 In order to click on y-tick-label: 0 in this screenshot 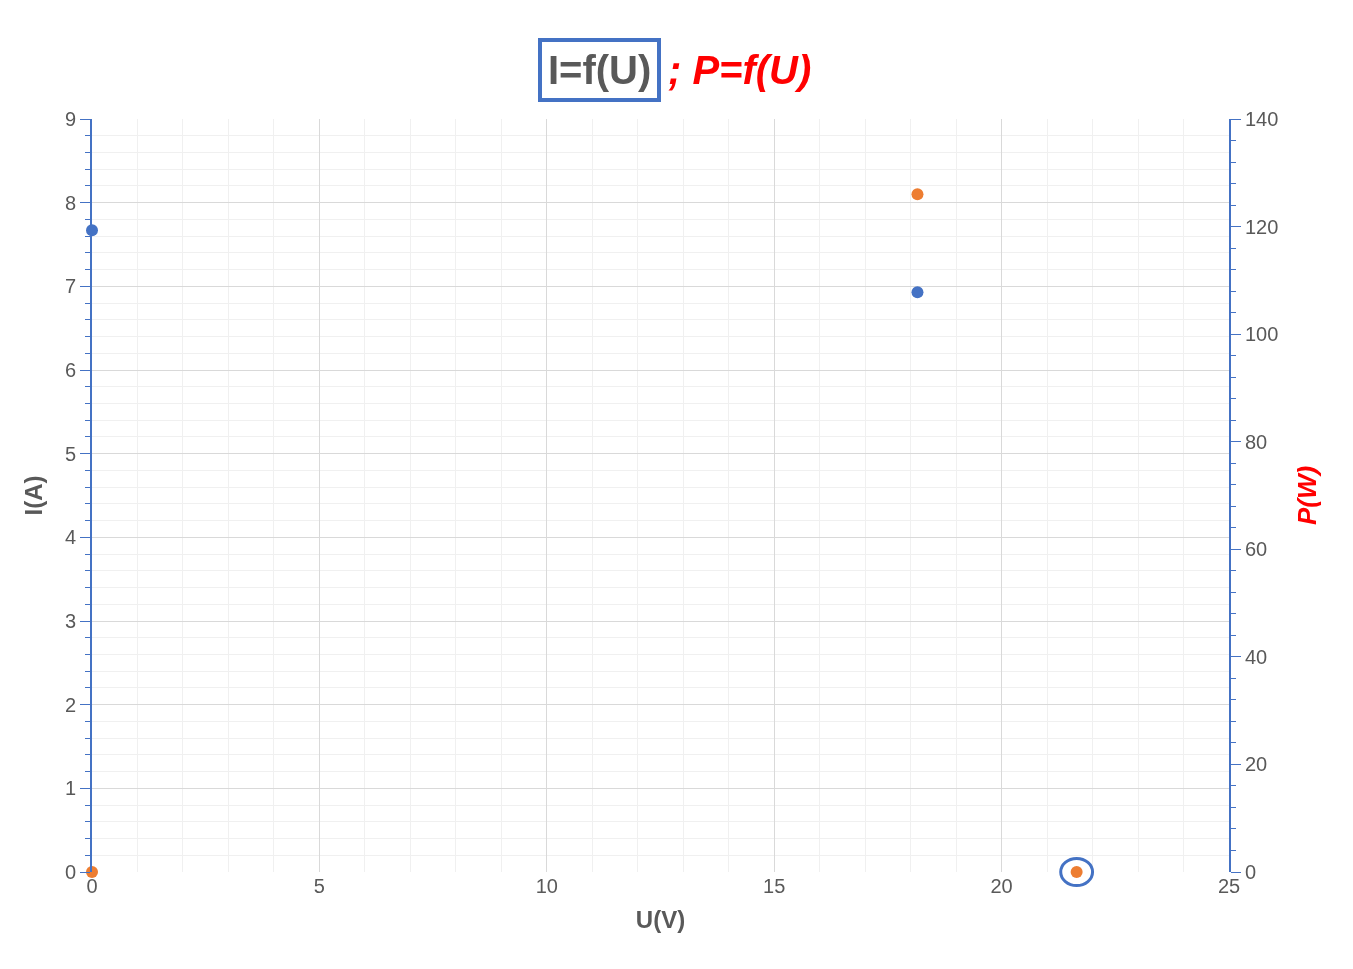, I will do `click(70, 872)`.